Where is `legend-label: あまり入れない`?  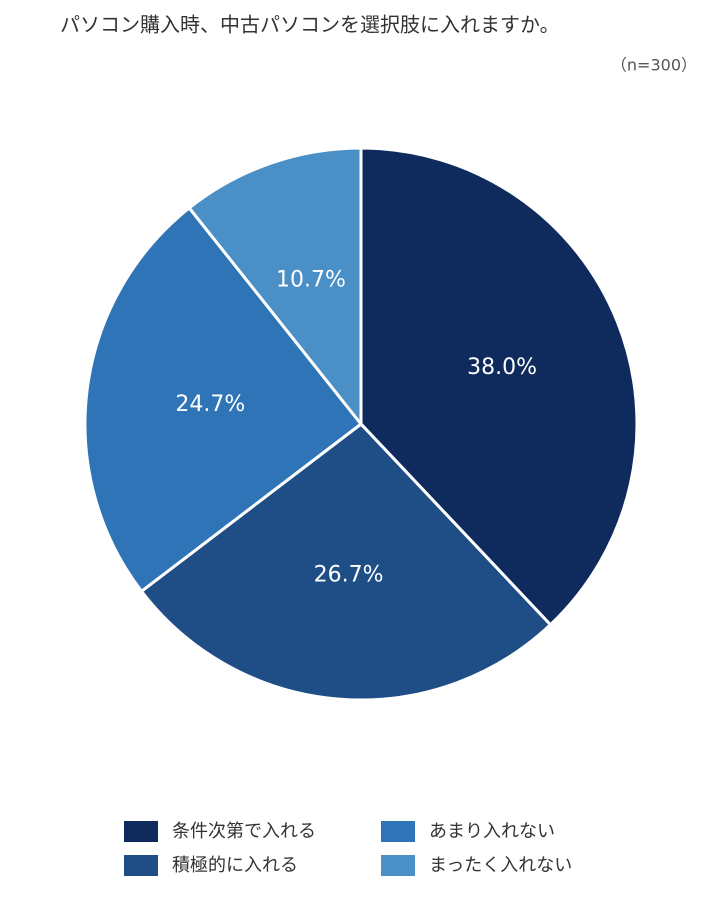 legend-label: あまり入れない is located at coordinates (492, 831).